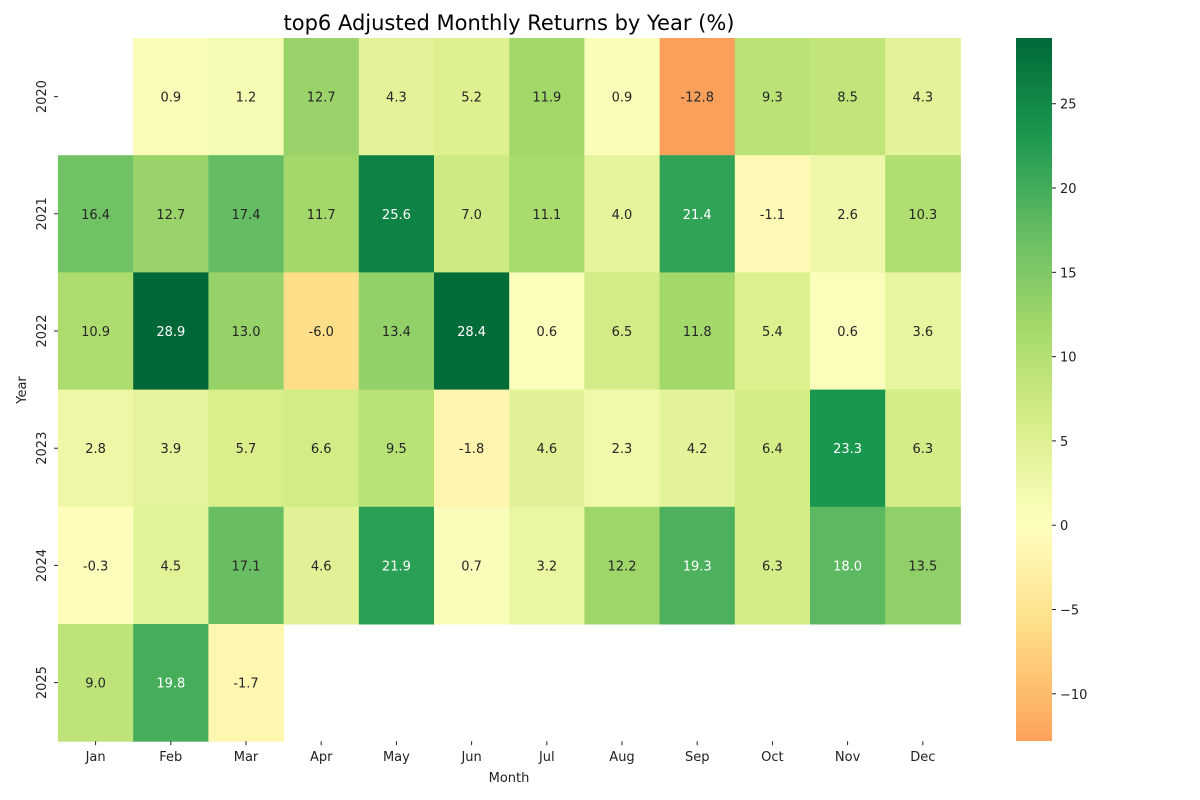  I want to click on heatmap-cell-2023-apr, so click(321, 448).